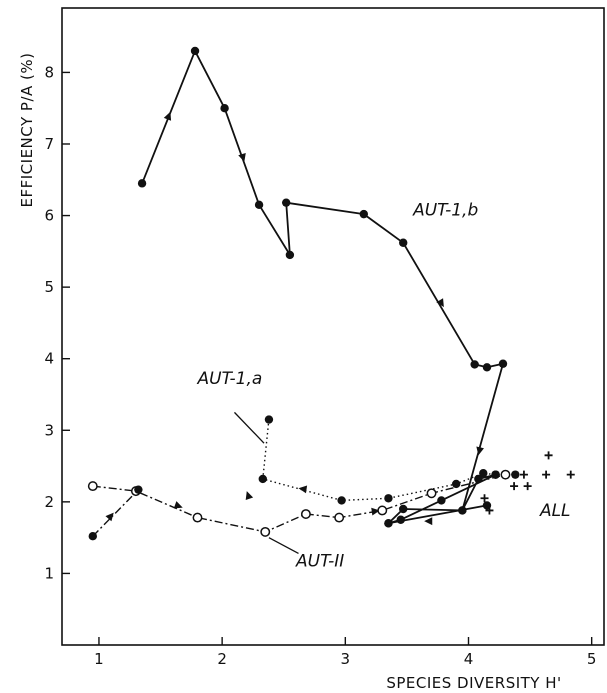 Image resolution: width=607 pixels, height=693 pixels. I want to click on y-tick-label: 8, so click(49, 72).